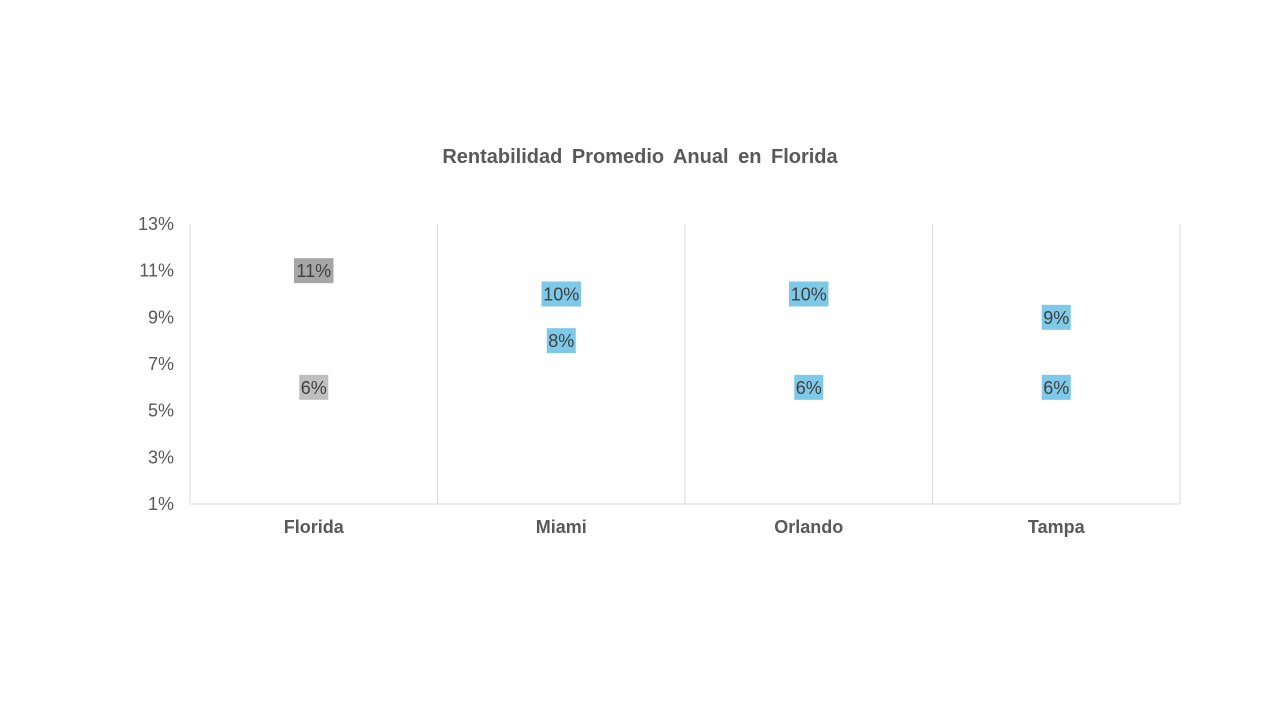  Describe the element at coordinates (161, 364) in the screenshot. I see `y-tick-label: 7%` at that location.